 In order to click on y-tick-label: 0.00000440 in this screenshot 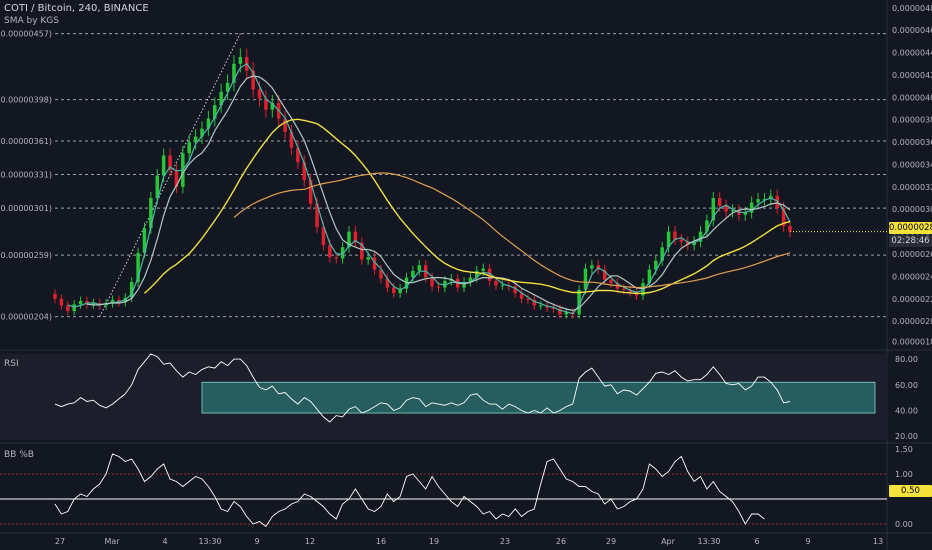, I will do `click(912, 53)`.